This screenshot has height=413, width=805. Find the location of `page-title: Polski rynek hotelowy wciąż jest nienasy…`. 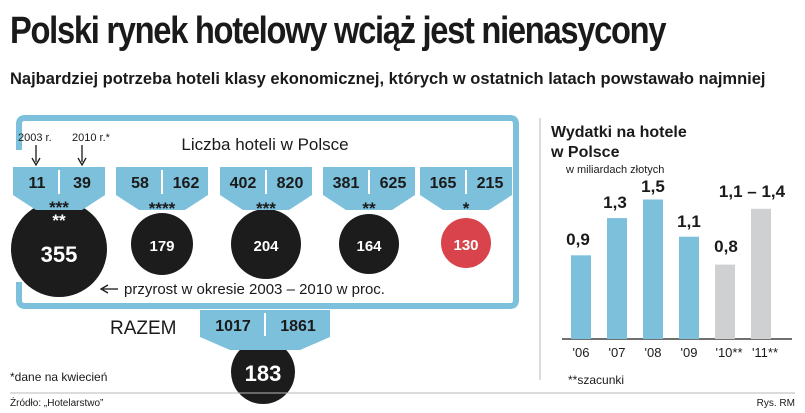

page-title: Polski rynek hotelowy wciąż jest nienasy… is located at coordinates (338, 31).